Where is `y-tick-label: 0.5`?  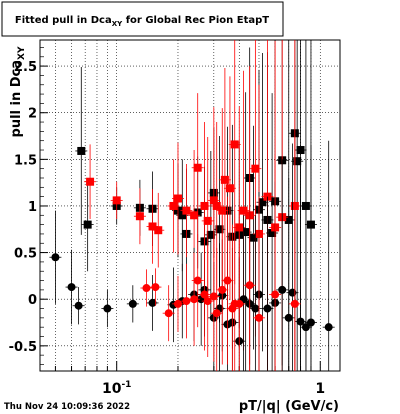 y-tick-label: 0.5 is located at coordinates (25, 254).